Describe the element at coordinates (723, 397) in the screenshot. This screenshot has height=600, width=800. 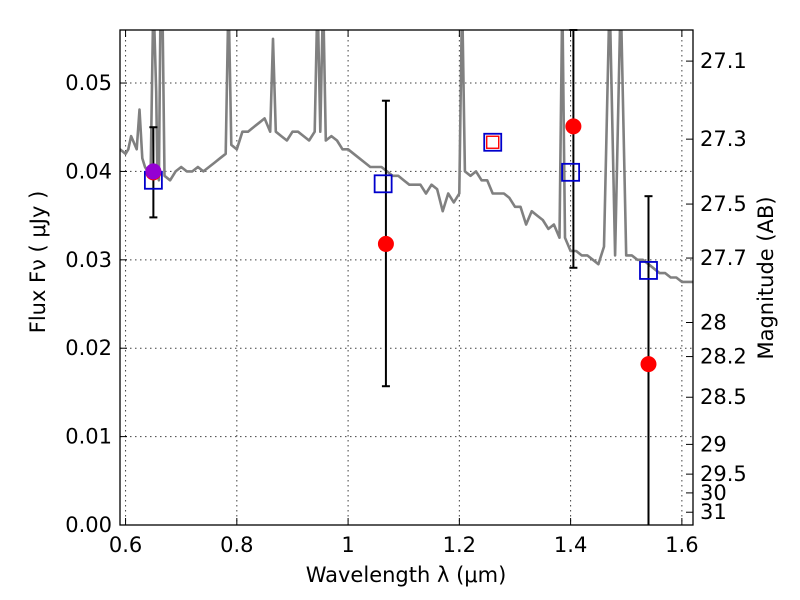
I see `right-tick-label: 28.5` at that location.